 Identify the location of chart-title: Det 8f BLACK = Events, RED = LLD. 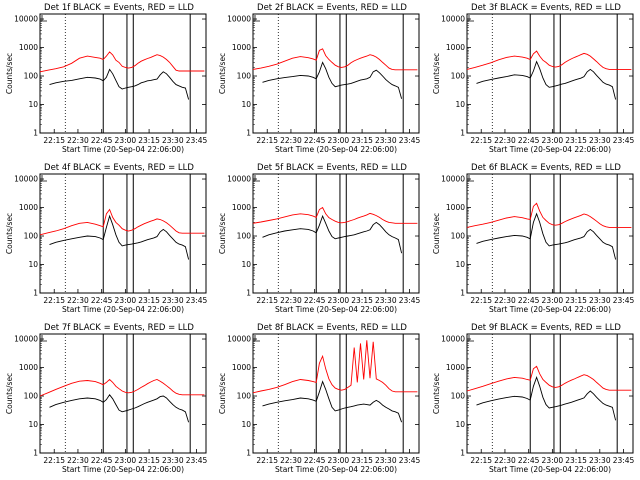
(332, 328).